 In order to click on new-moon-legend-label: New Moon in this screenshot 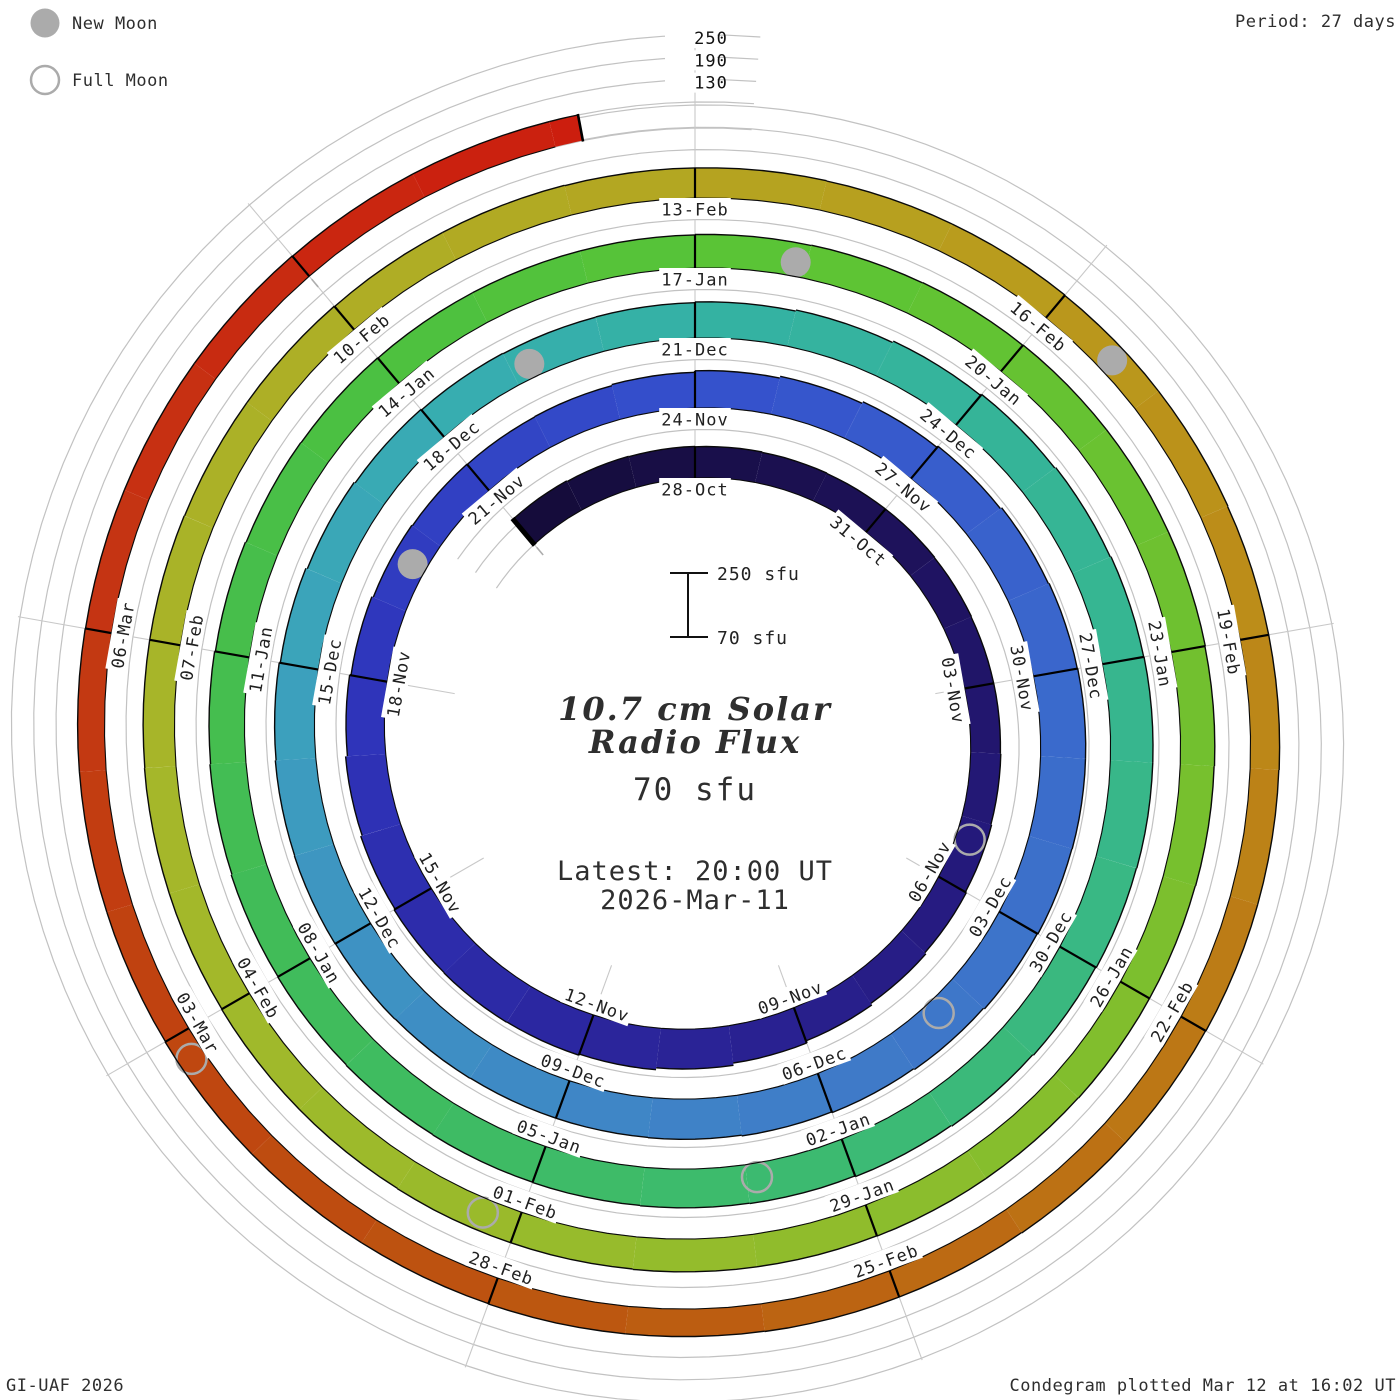, I will do `click(115, 24)`.